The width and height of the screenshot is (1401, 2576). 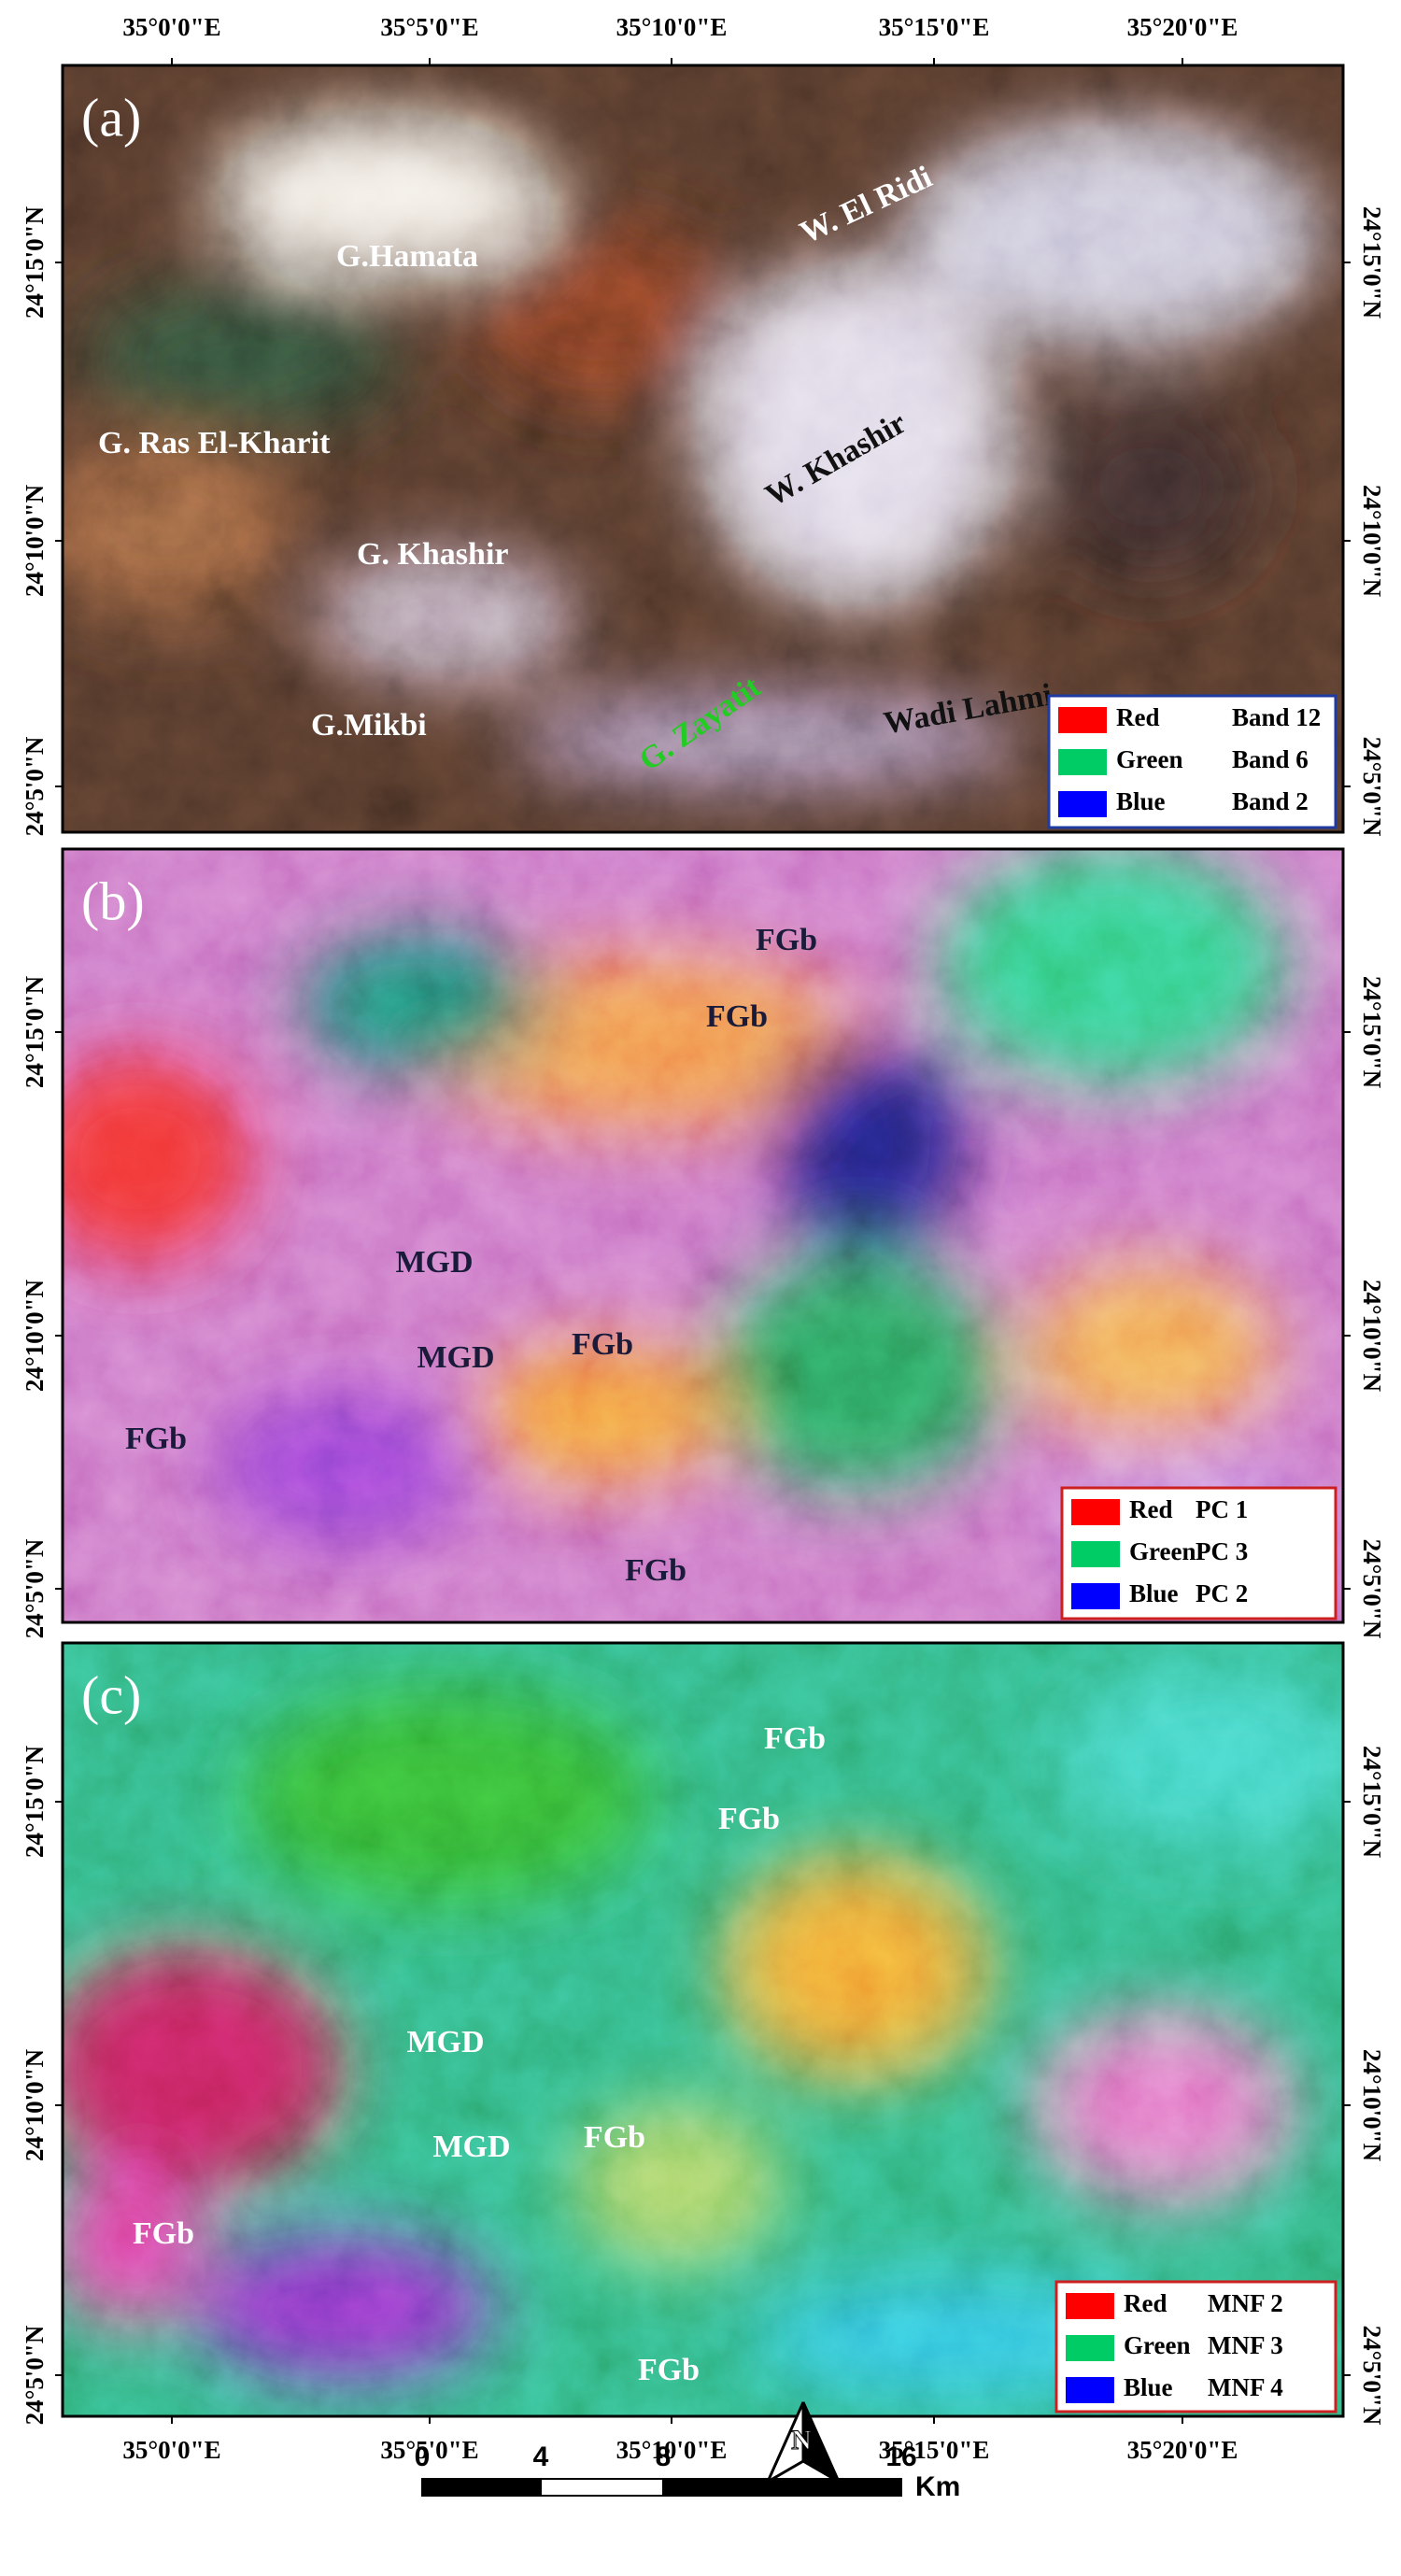 What do you see at coordinates (215, 443) in the screenshot?
I see `place-label: G. Ras El-Kharit` at bounding box center [215, 443].